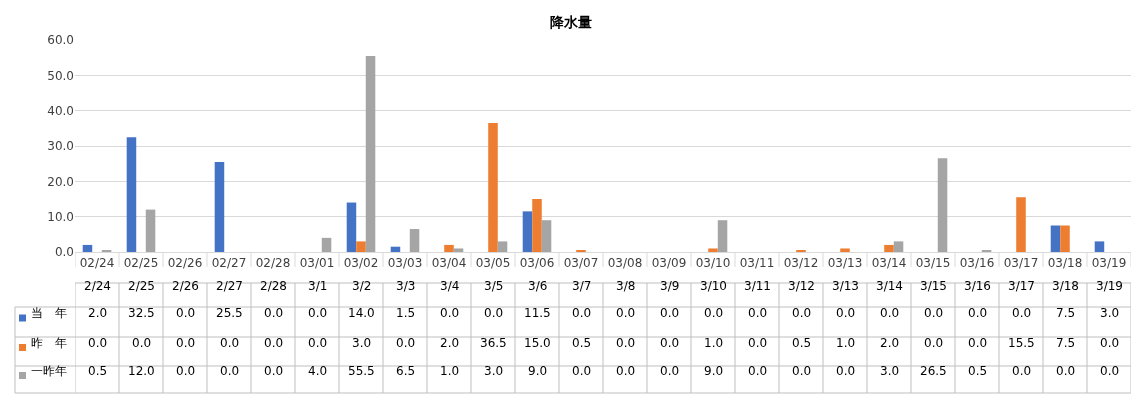 Image resolution: width=1141 pixels, height=400 pixels. I want to click on x-tick-label: 03/01, so click(317, 263).